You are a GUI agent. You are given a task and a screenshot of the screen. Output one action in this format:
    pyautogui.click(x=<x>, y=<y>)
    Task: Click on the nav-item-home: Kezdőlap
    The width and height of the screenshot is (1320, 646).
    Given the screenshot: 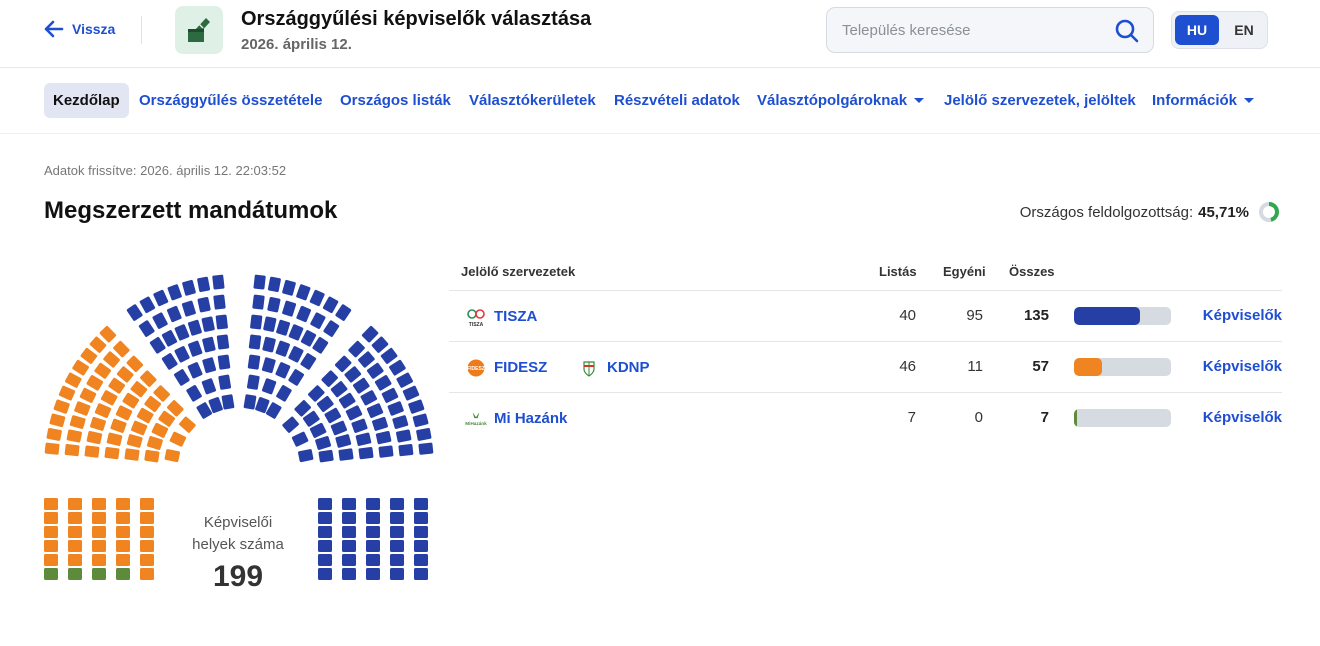 What is the action you would take?
    pyautogui.click(x=86, y=100)
    